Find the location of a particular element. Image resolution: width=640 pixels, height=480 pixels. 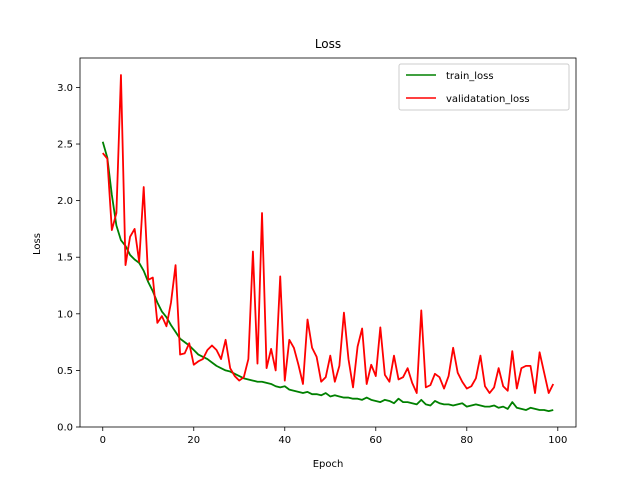

x-tick-label: 80 is located at coordinates (466, 440).